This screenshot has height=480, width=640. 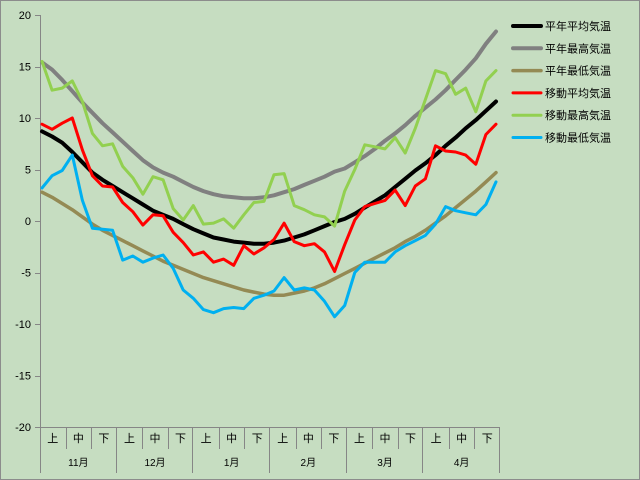 I want to click on x-tick-label-month: 1月, so click(x=232, y=463).